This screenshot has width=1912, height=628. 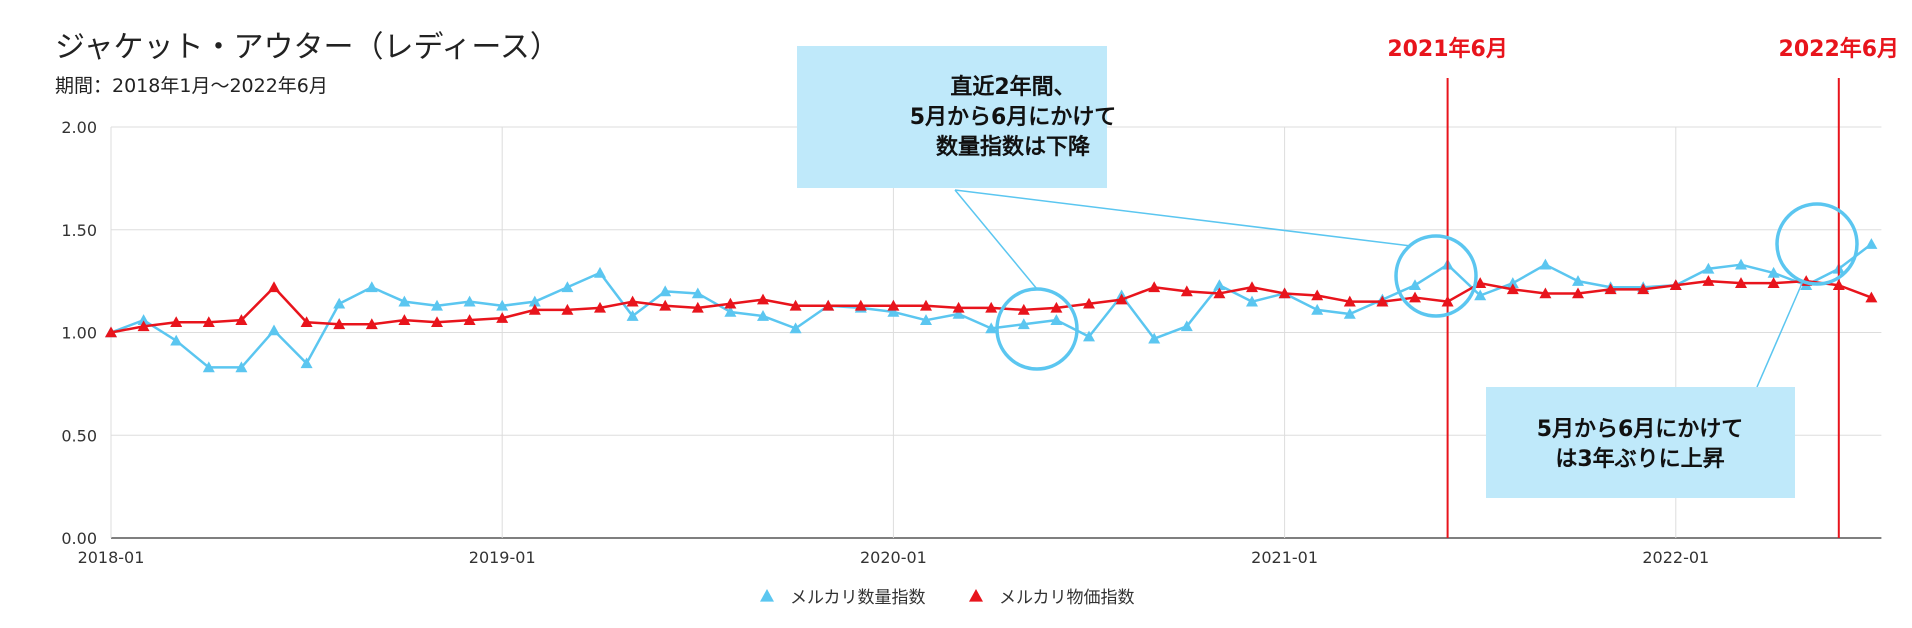 What do you see at coordinates (1284, 557) in the screenshot?
I see `x-tick-label: 2021-01` at bounding box center [1284, 557].